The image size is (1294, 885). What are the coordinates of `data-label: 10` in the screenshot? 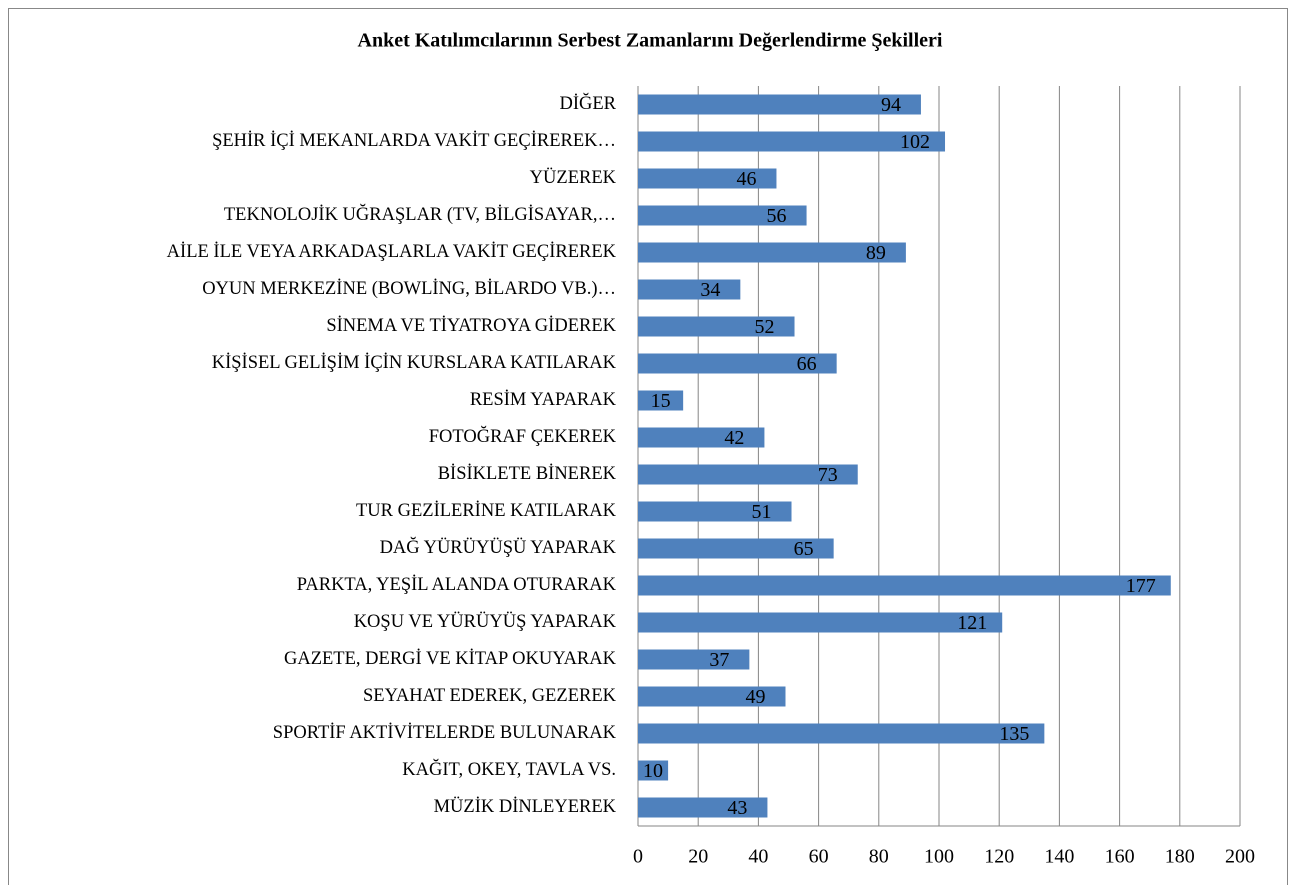 It's located at (653, 771).